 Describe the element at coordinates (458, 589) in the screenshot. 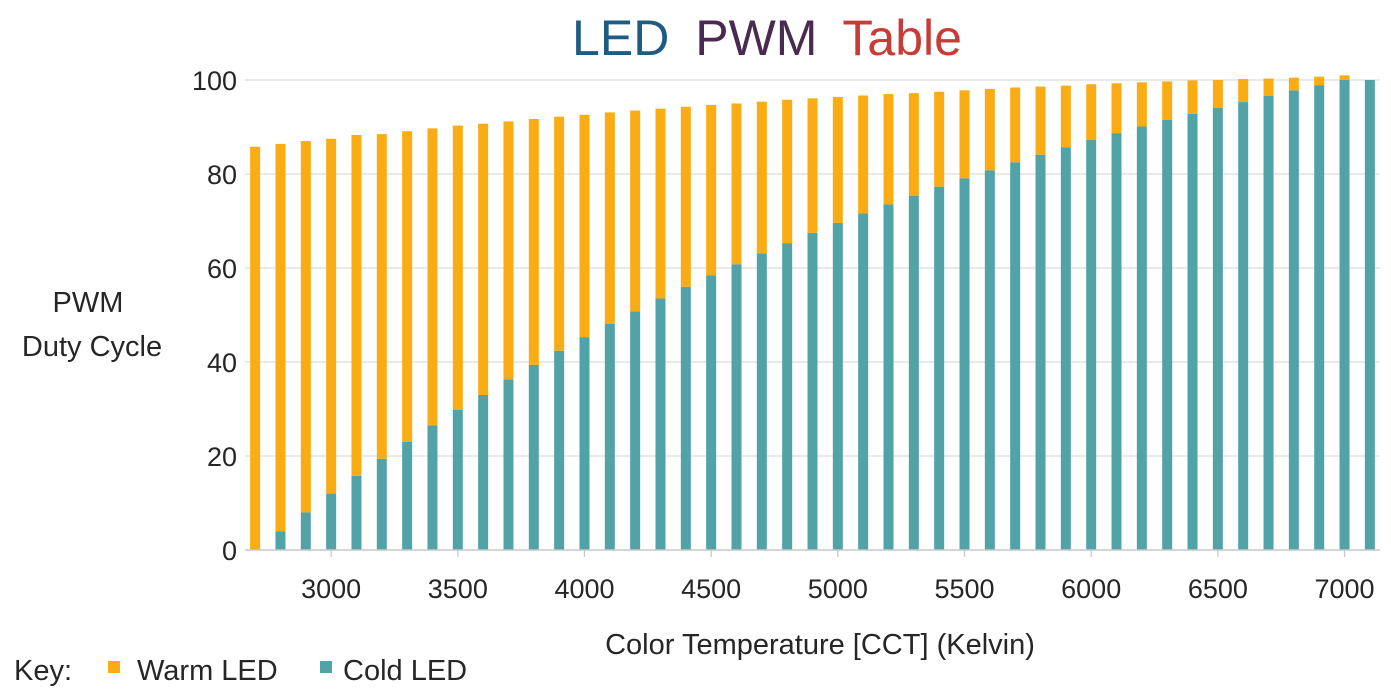

I see `x-tick-label: 3500` at that location.